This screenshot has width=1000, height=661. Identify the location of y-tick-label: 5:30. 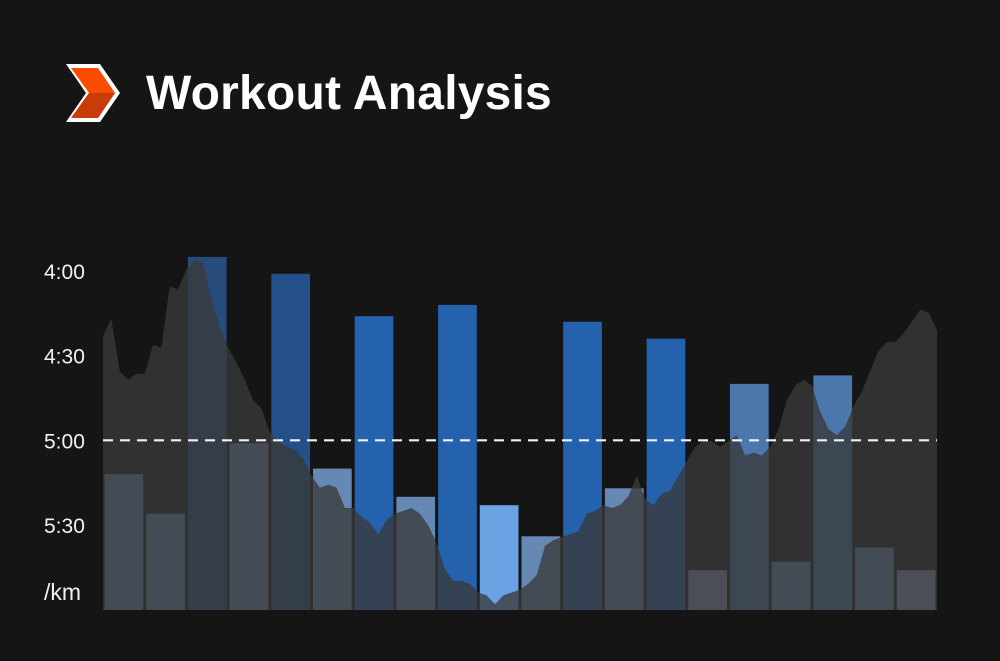
(64, 526).